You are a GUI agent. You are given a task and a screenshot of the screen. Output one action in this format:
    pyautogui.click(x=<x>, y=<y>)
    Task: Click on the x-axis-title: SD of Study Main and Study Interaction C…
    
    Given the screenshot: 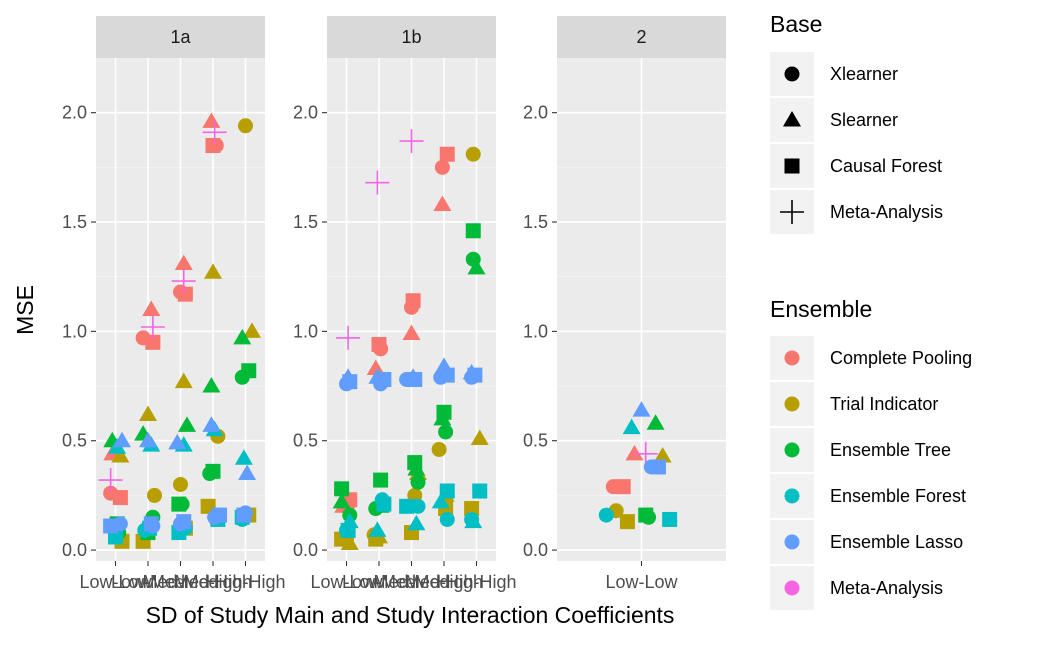 What is the action you would take?
    pyautogui.click(x=410, y=615)
    